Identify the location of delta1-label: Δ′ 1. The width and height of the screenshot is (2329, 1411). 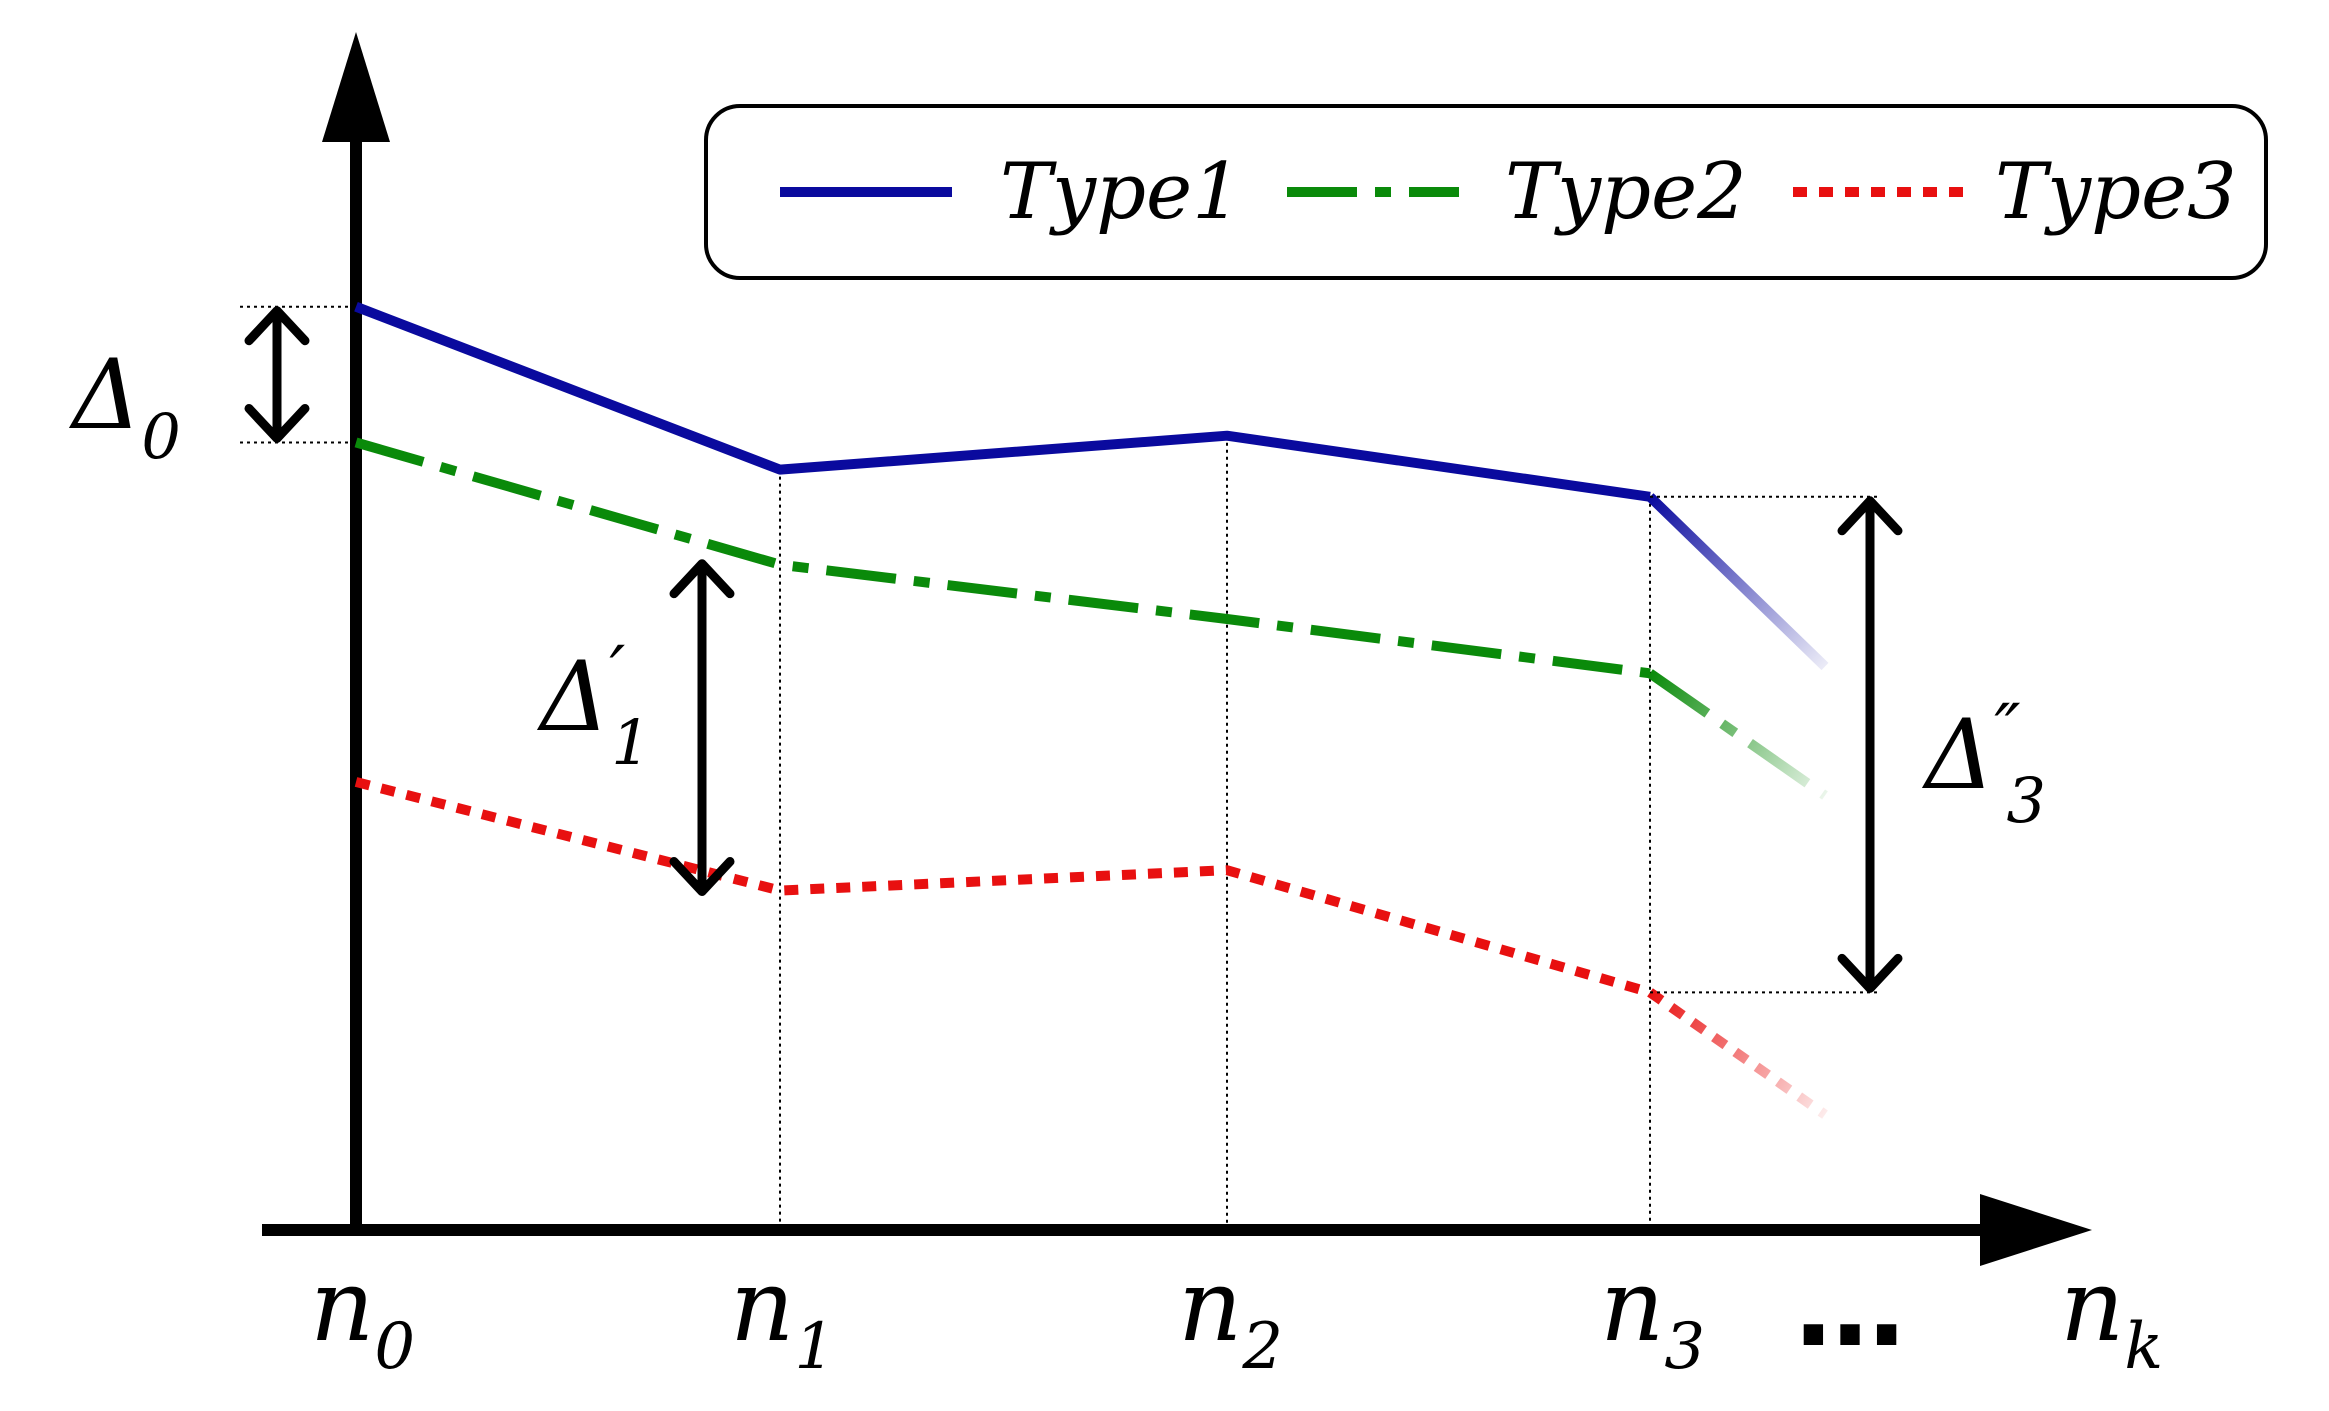
(593, 705).